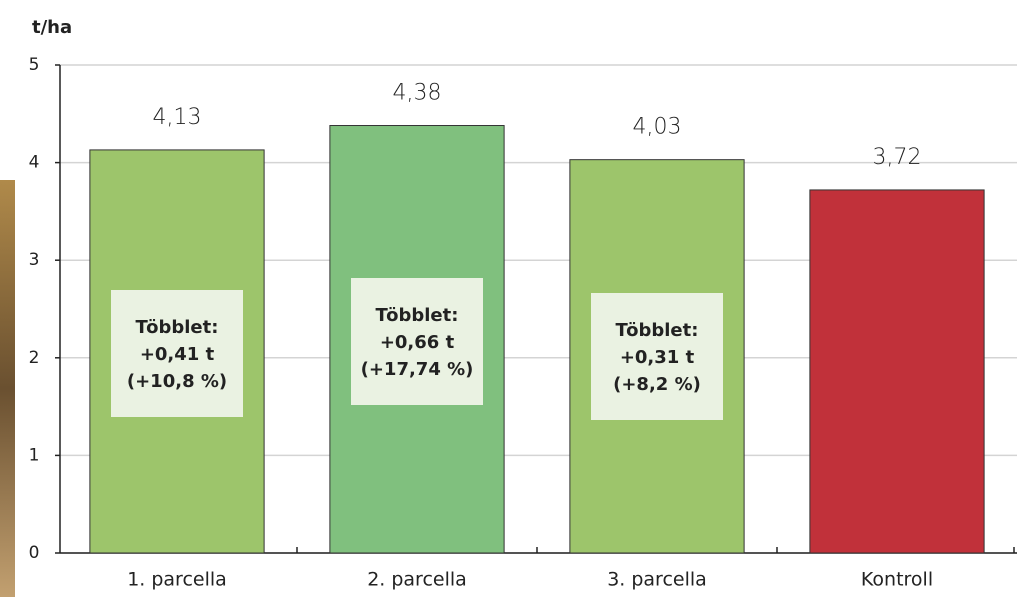  Describe the element at coordinates (34, 163) in the screenshot. I see `y-tick-label: 4` at that location.